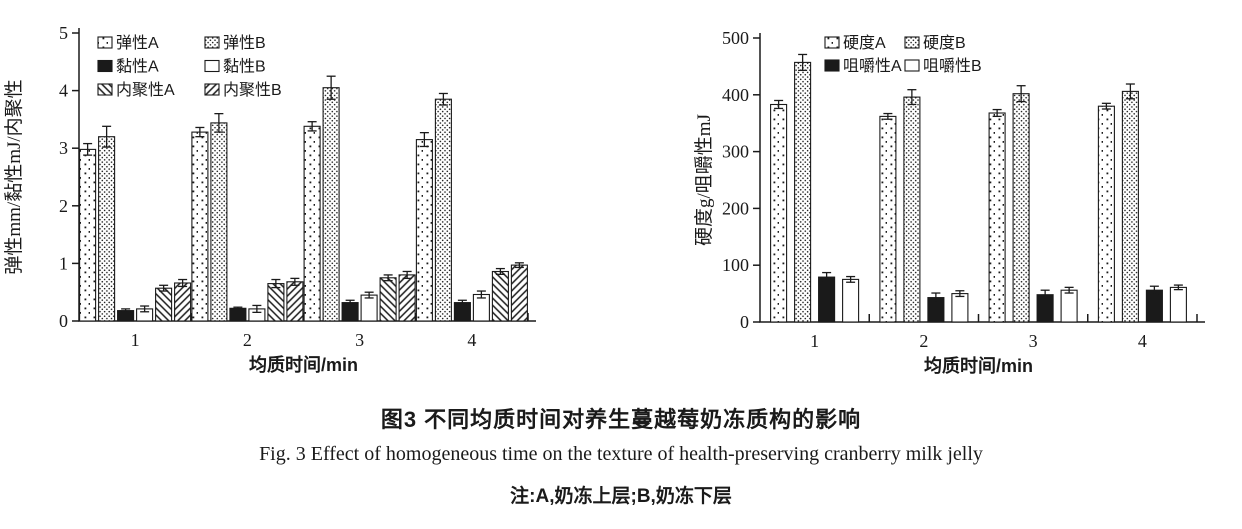 This screenshot has width=1242, height=529. I want to click on bar-内聚性A-t1, so click(164, 304).